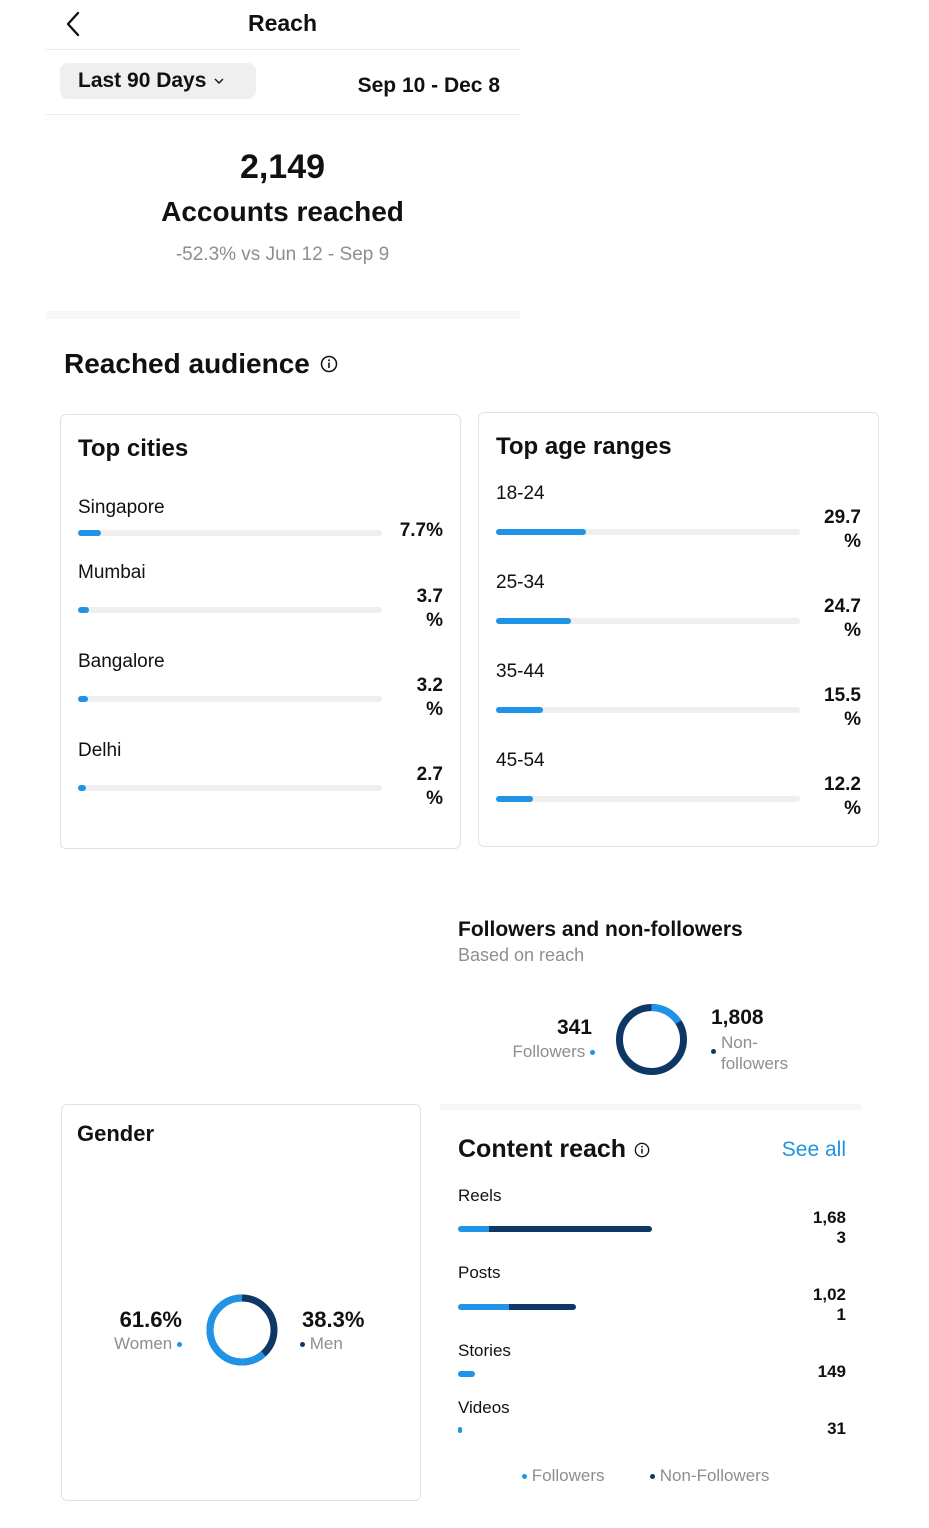 The width and height of the screenshot is (929, 1528). I want to click on date-range-dropdown: Last 90 Days, so click(158, 81).